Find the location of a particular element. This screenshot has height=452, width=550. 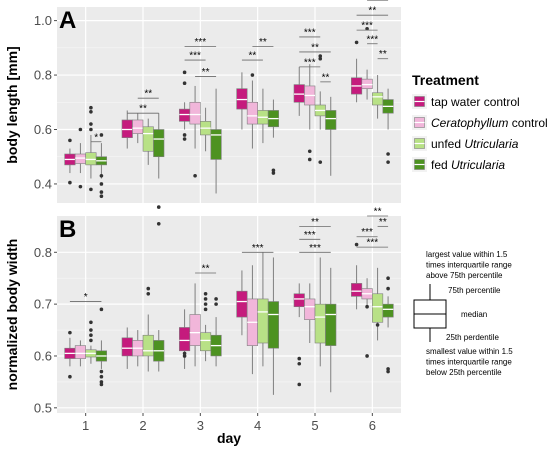

key-q3-label: 75th percentile is located at coordinates (474, 290).